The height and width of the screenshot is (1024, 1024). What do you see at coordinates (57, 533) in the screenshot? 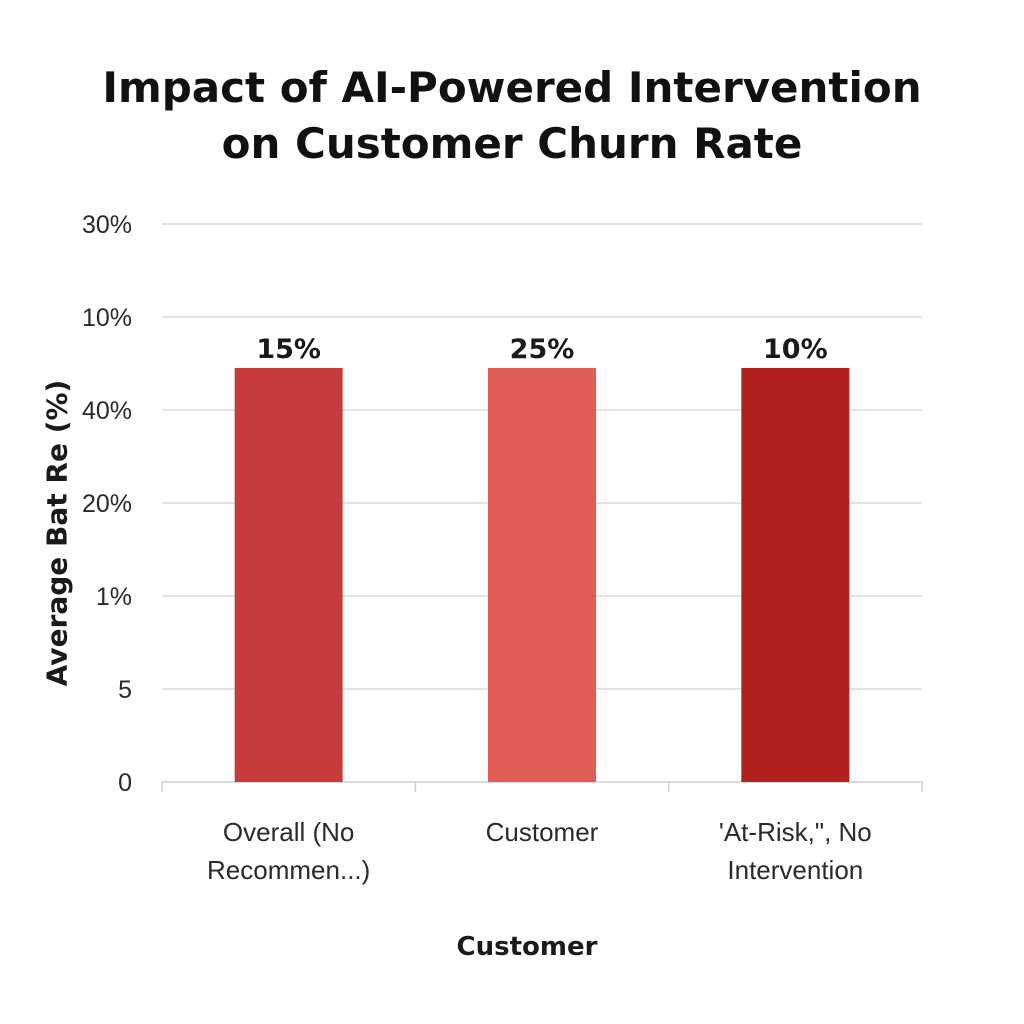
I see `y-axis-label: Average Bat Re (%)` at bounding box center [57, 533].